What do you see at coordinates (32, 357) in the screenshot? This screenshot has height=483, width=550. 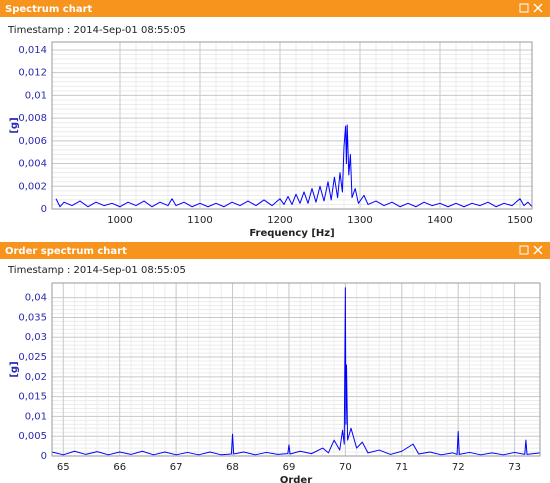 I see `y-tick-label: 0,025` at bounding box center [32, 357].